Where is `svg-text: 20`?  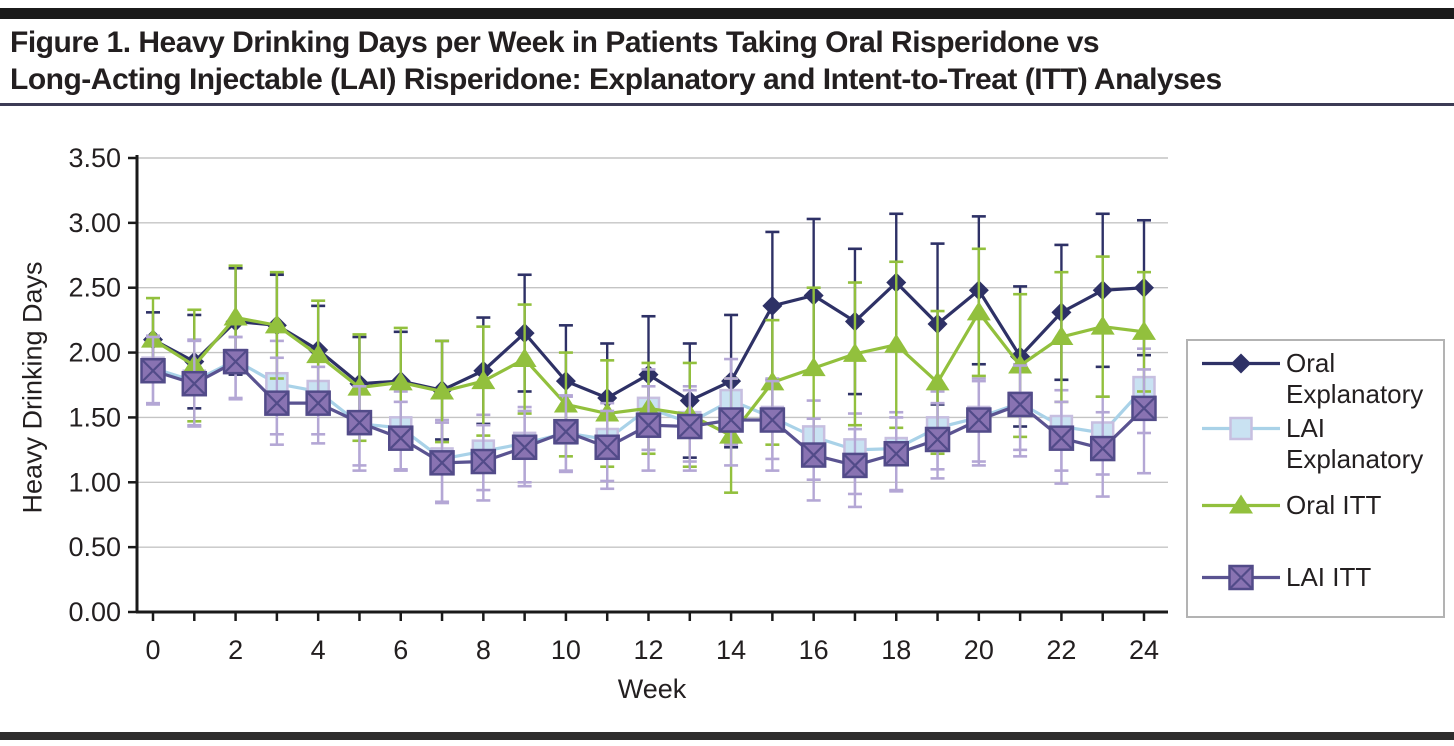 svg-text: 20 is located at coordinates (979, 650).